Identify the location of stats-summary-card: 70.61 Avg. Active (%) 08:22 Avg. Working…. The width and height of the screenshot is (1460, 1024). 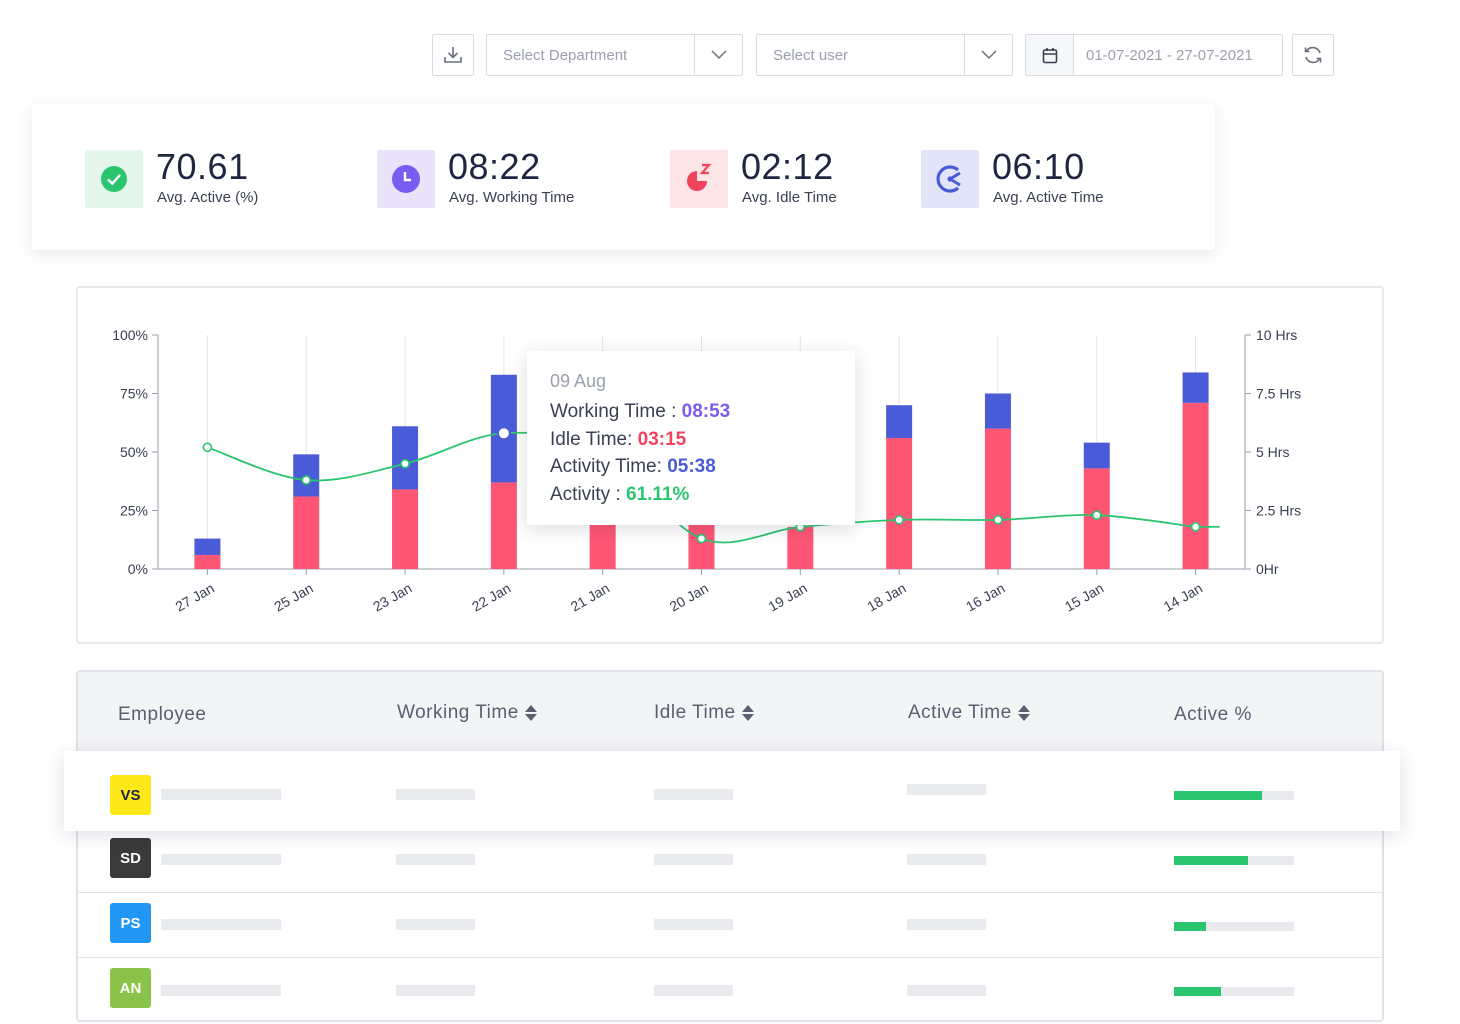
(623, 177).